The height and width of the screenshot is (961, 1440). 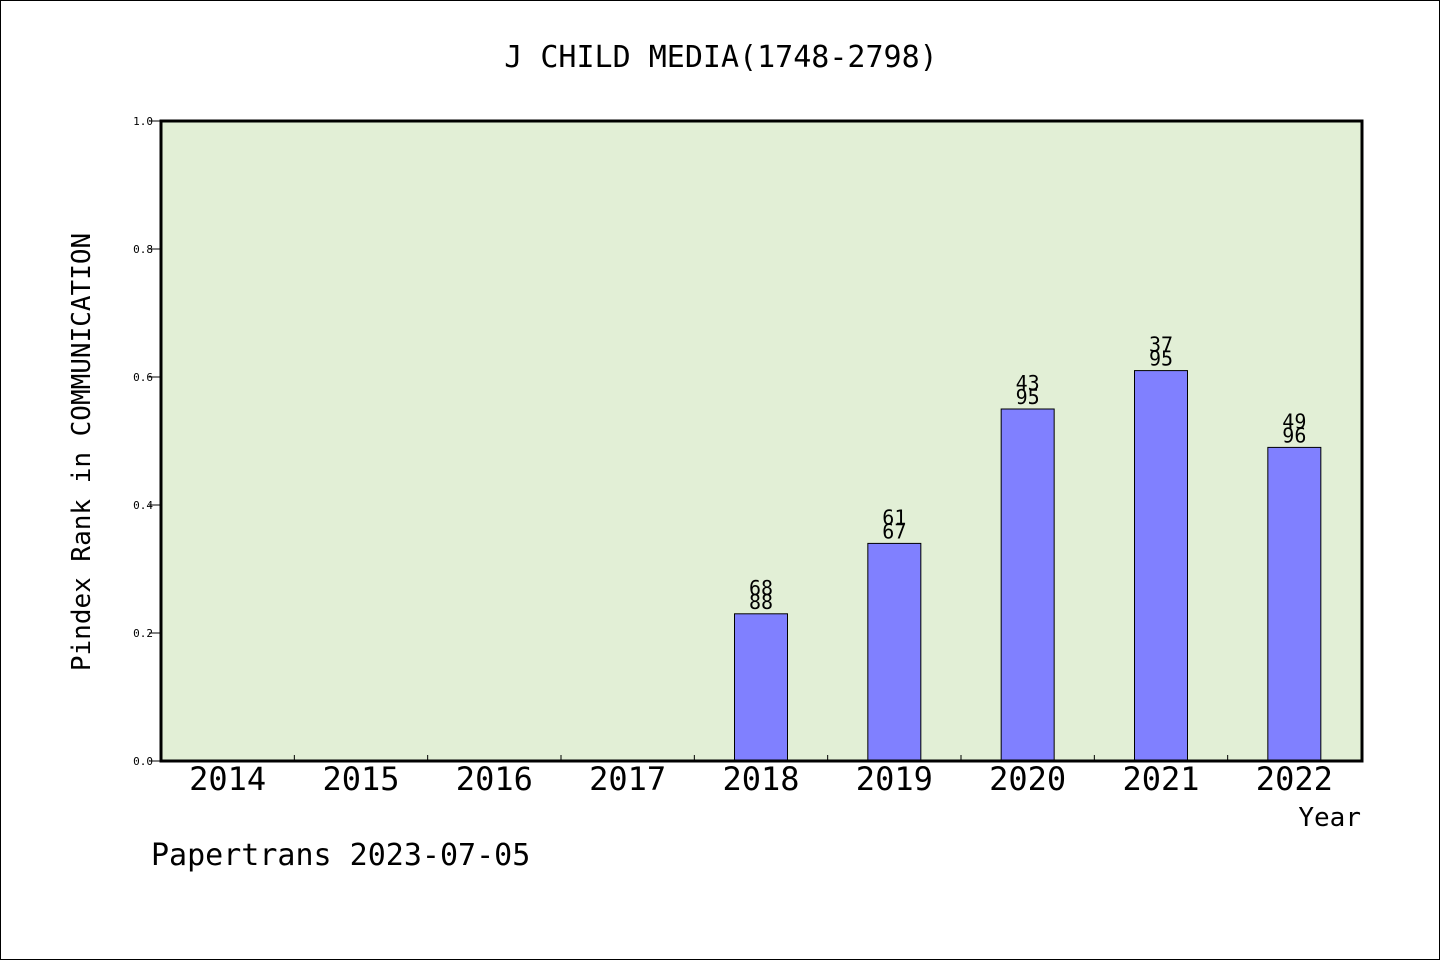 I want to click on x-tick-label: 2022, so click(x=1294, y=779).